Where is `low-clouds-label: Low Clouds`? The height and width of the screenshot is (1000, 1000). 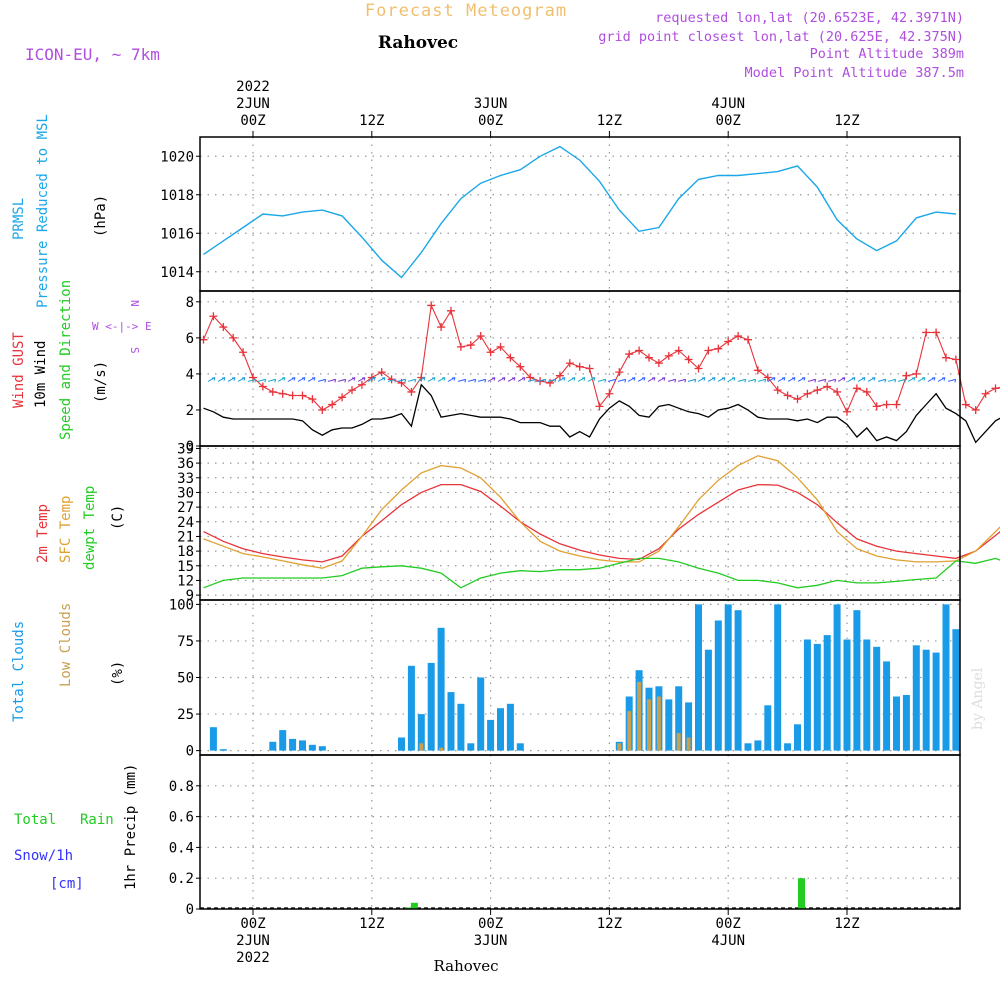 low-clouds-label: Low Clouds is located at coordinates (66, 645).